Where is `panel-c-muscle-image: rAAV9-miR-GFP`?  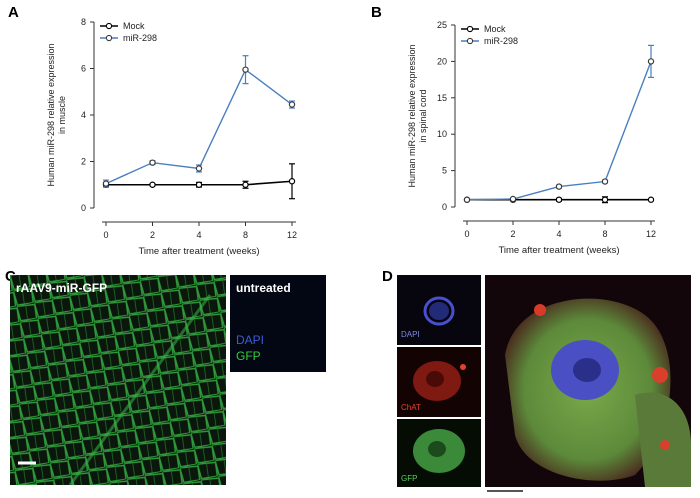 panel-c-muscle-image: rAAV9-miR-GFP is located at coordinates (118, 380).